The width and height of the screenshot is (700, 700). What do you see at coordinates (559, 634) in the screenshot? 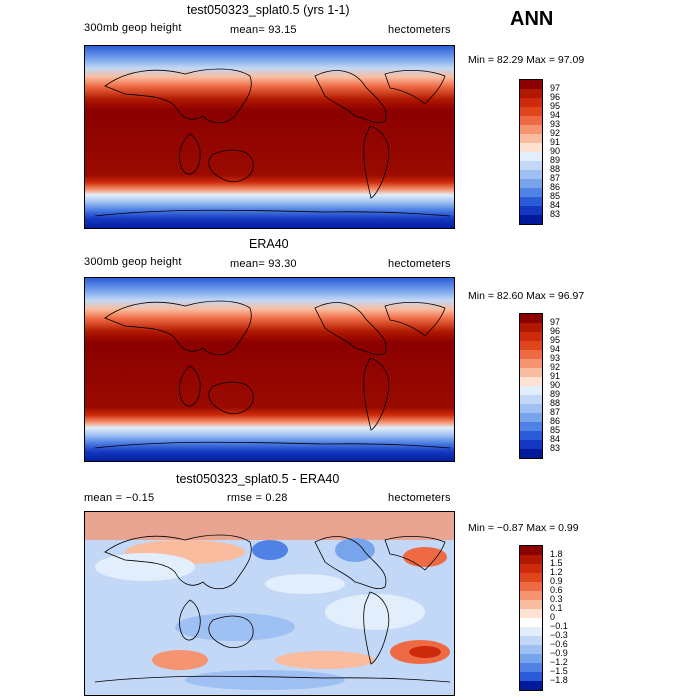
I see `panel3-colorbar-label: −0.3` at bounding box center [559, 634].